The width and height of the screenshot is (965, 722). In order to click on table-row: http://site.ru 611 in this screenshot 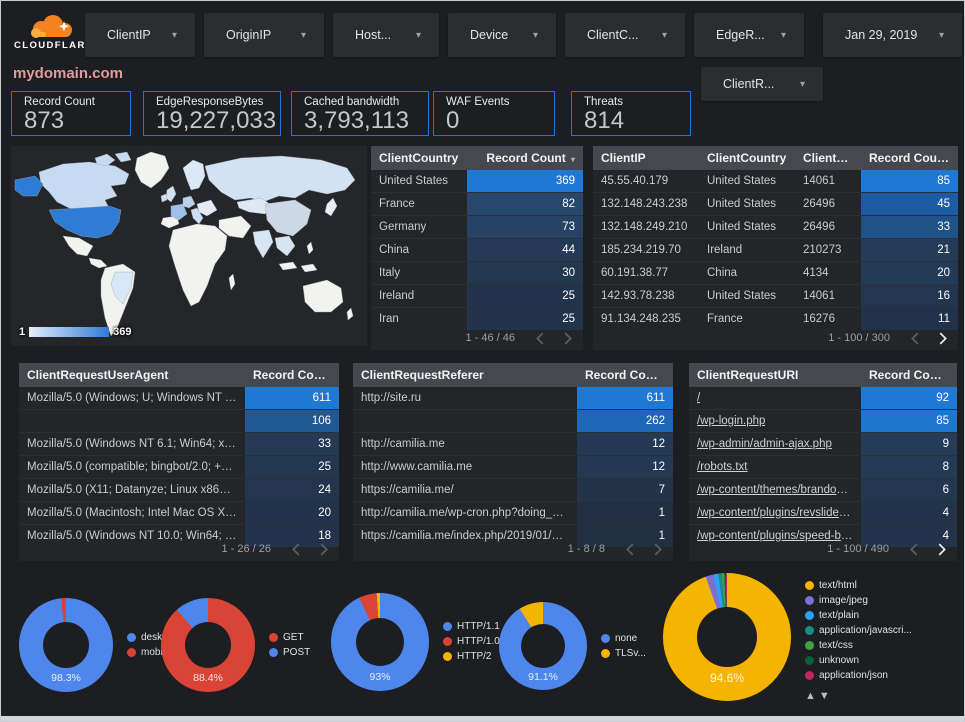, I will do `click(513, 398)`.